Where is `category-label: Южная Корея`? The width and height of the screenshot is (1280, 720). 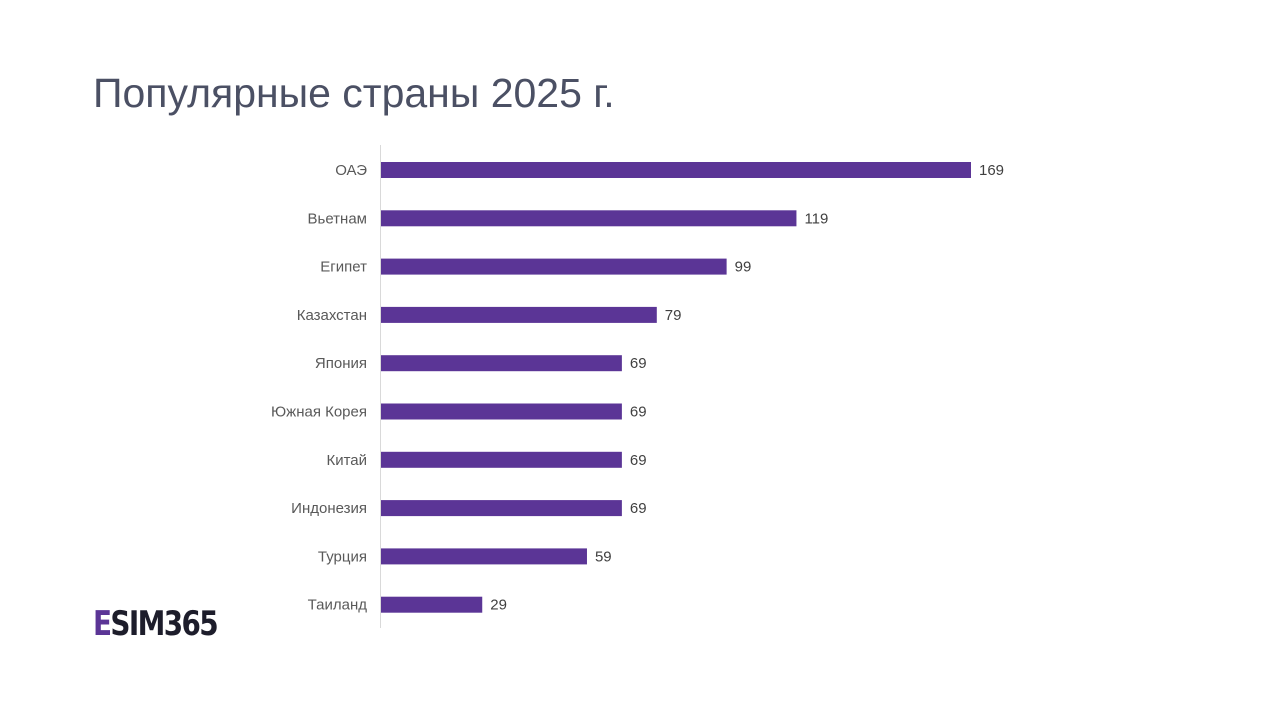 category-label: Южная Корея is located at coordinates (319, 411).